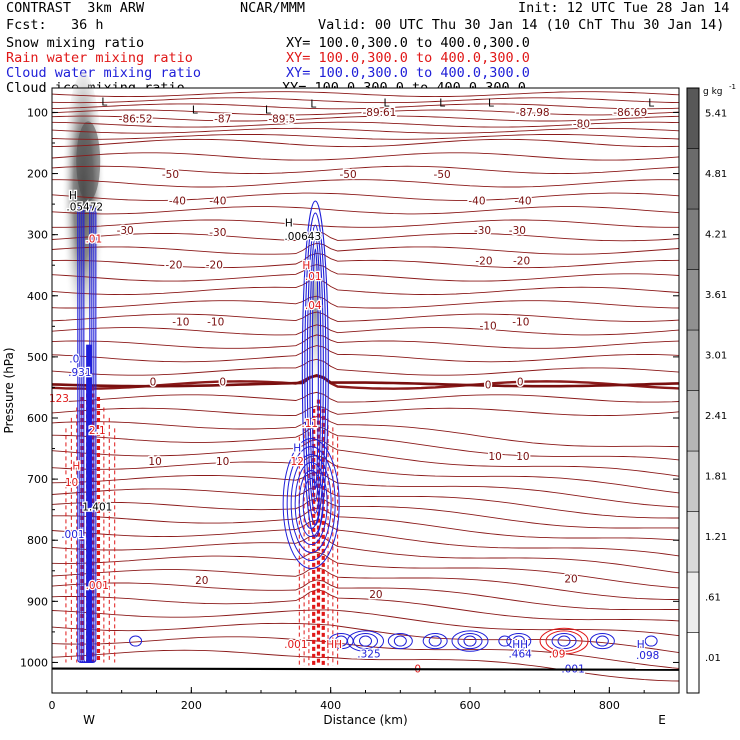  What do you see at coordinates (177, 201) in the screenshot?
I see `temperature-label: -40` at bounding box center [177, 201].